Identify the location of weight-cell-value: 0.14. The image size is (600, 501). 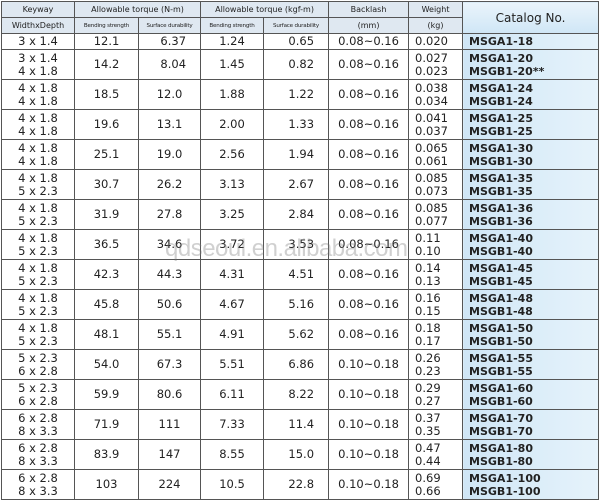
(428, 267).